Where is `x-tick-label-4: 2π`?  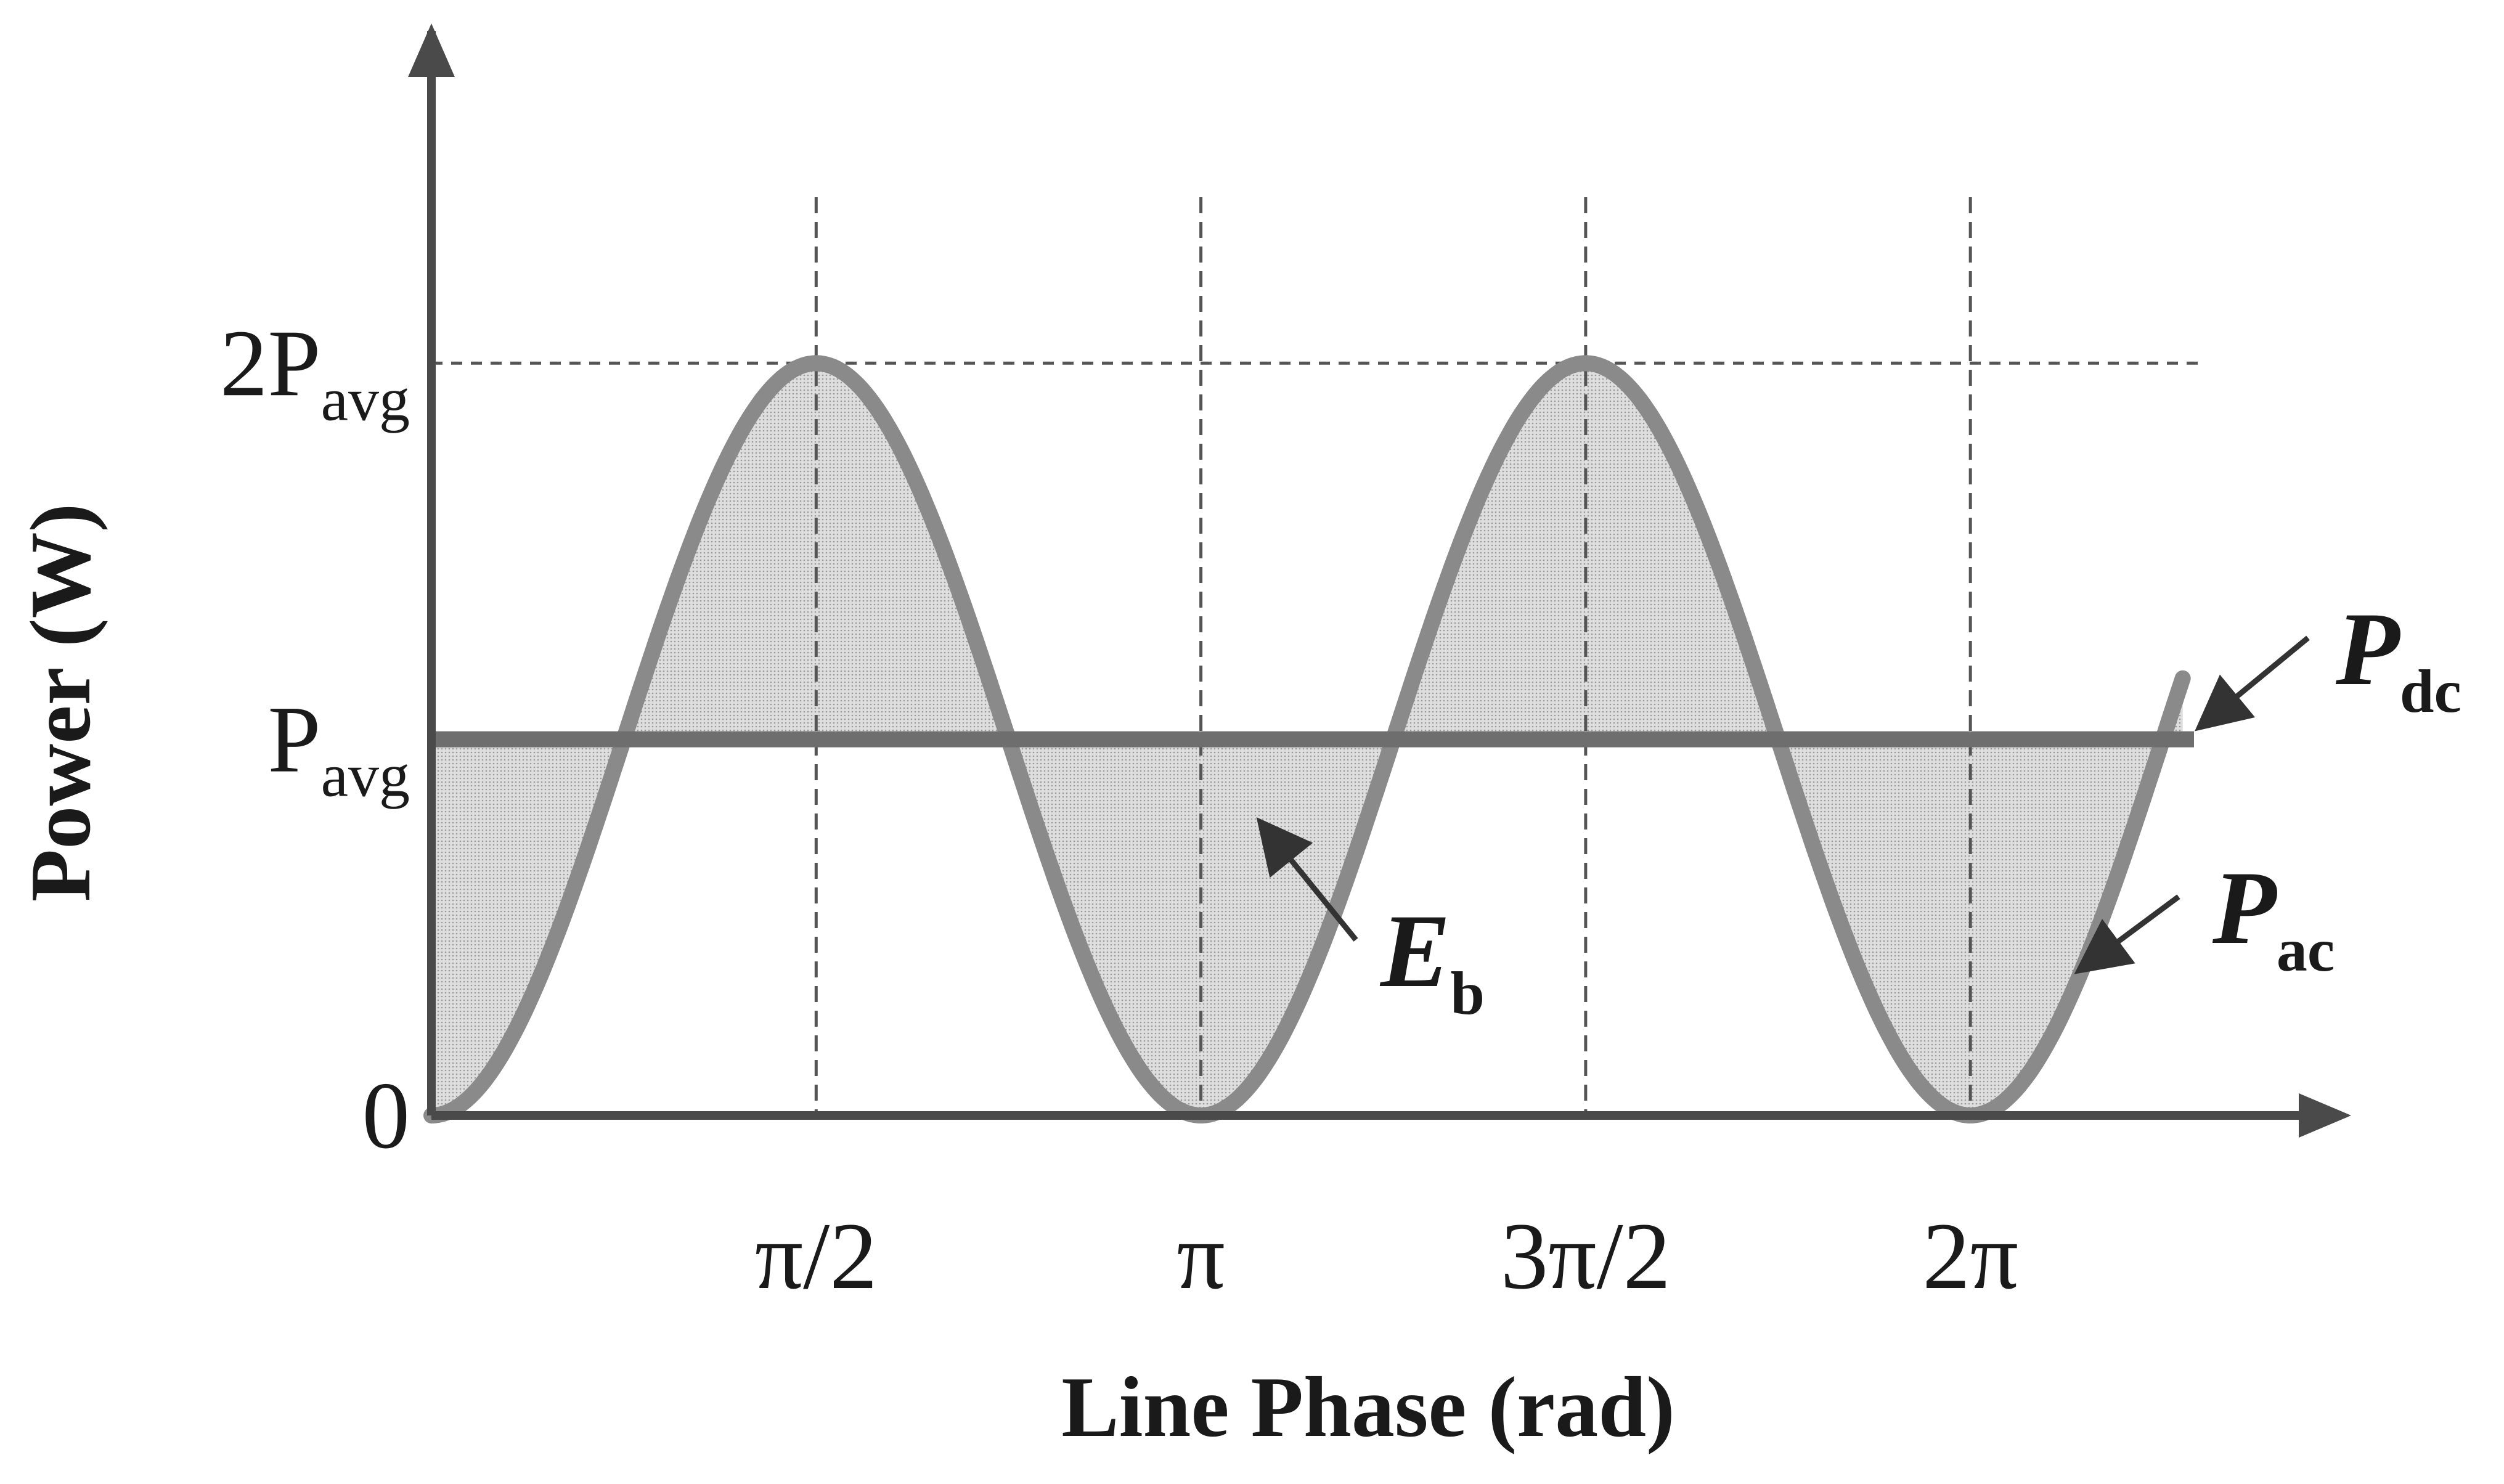
x-tick-label-4: 2π is located at coordinates (1970, 1256).